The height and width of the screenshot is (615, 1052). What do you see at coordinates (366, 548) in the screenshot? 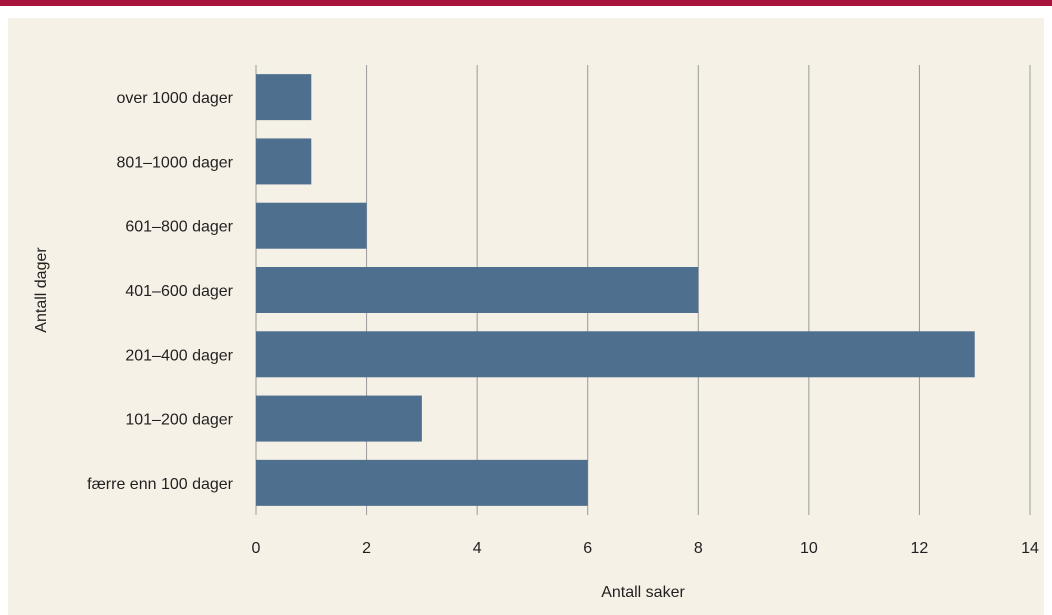
I see `x-tick-label: 2` at bounding box center [366, 548].